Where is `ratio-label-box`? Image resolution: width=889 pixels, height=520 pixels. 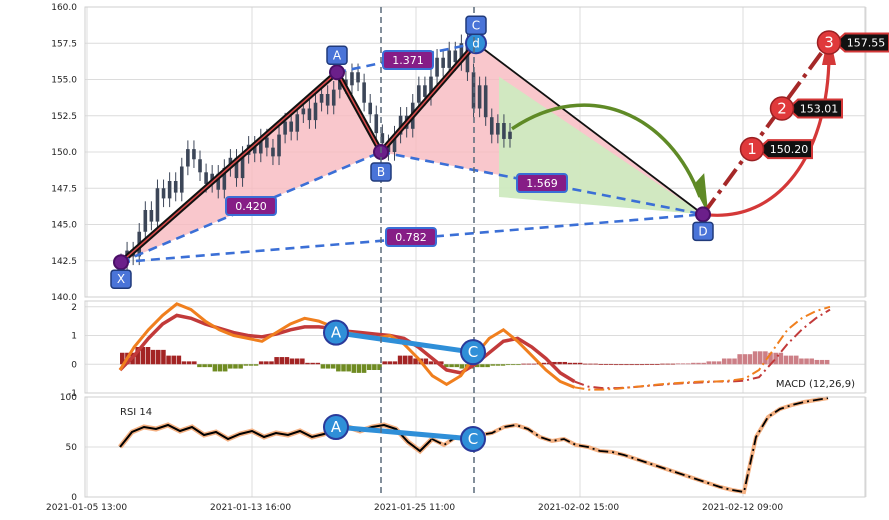
ratio-label-box is located at coordinates (542, 183).